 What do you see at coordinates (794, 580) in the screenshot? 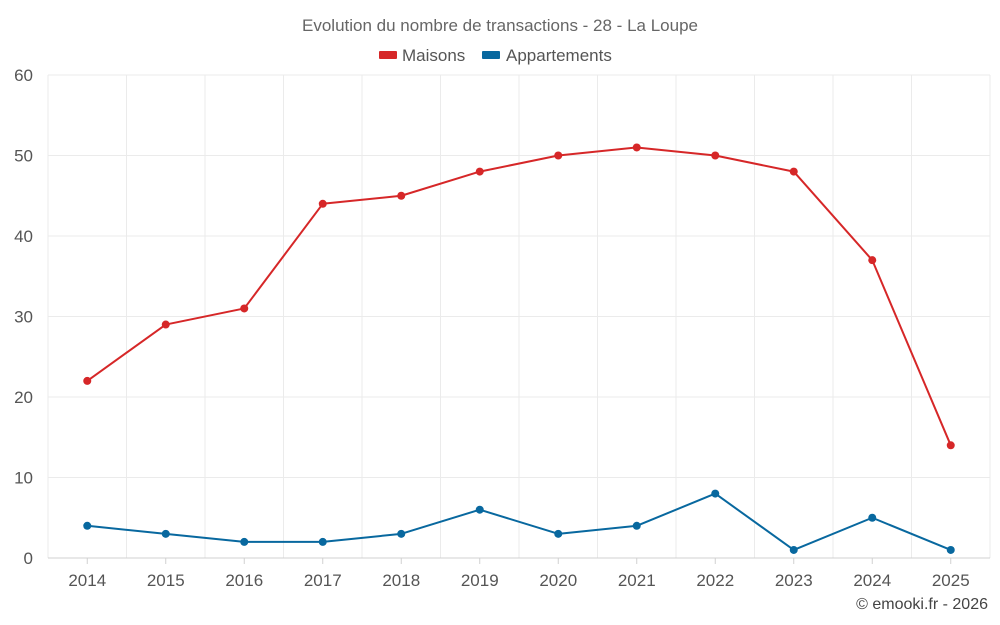
I see `x-tick-label: 2023` at bounding box center [794, 580].